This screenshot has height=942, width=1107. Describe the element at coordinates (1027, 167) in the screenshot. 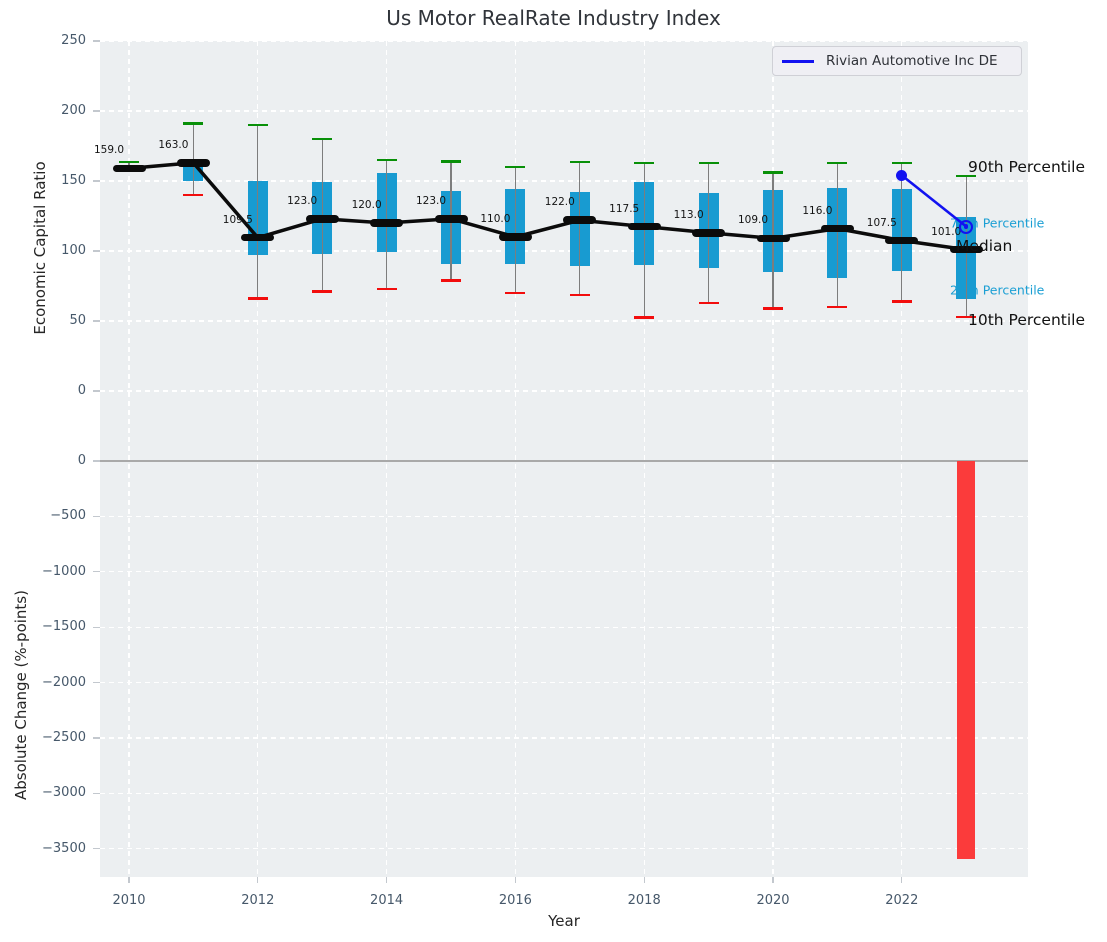

I see `annotation-90th-percentile: 90th Percentile` at that location.